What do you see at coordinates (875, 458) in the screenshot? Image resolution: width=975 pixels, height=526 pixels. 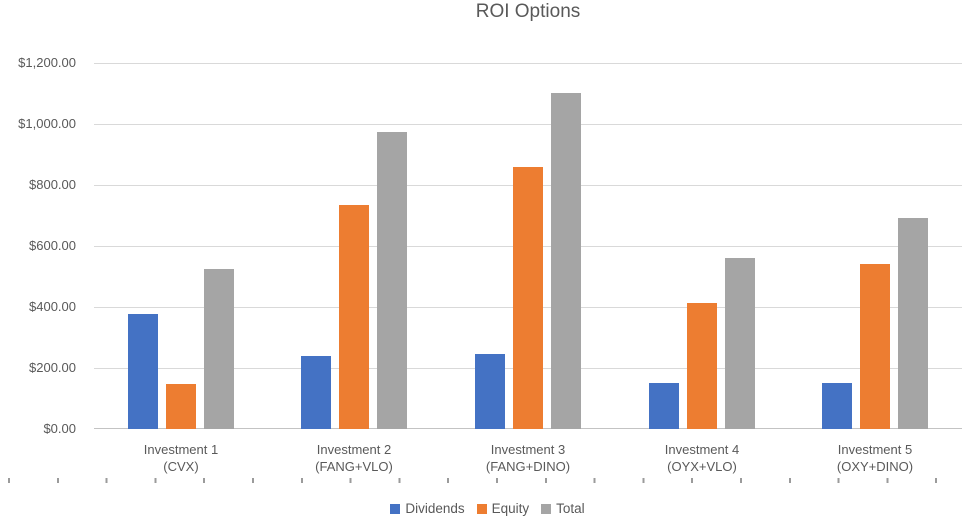 I see `x-category-label: Investment 5 (OXY+DINO)` at bounding box center [875, 458].